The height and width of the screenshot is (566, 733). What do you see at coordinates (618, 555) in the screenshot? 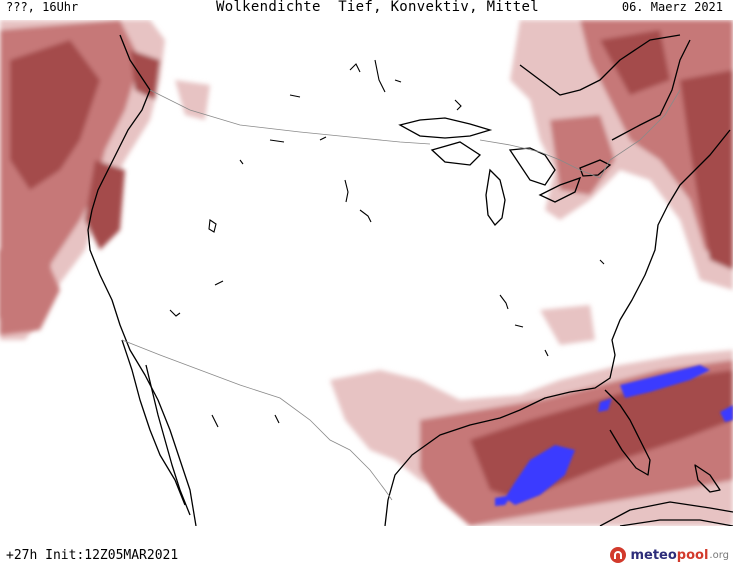
I see `meteopool-globe-icon` at bounding box center [618, 555].